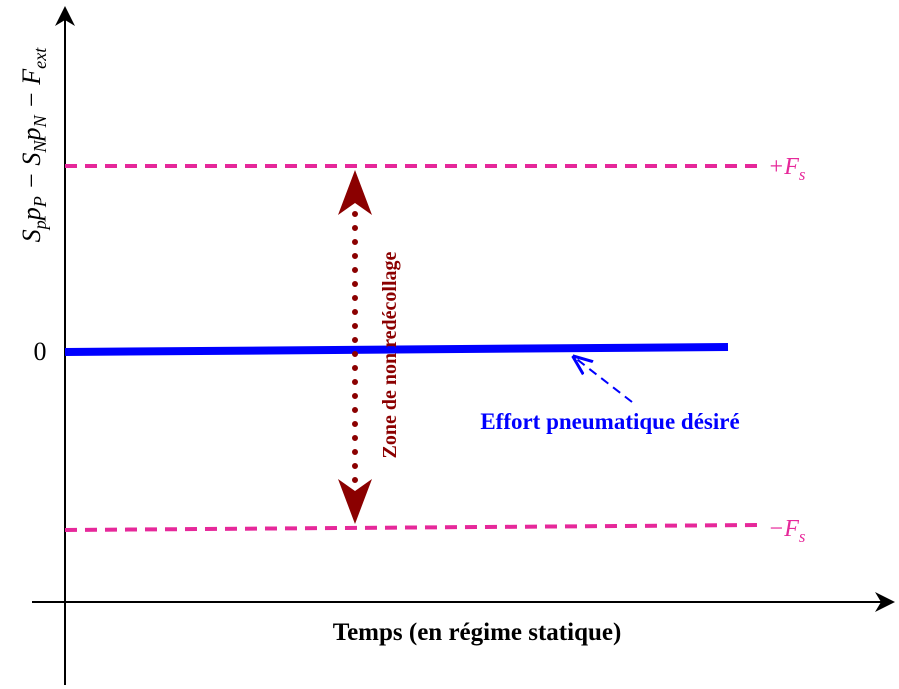 The height and width of the screenshot is (689, 899). What do you see at coordinates (609, 421) in the screenshot?
I see `effort-label: Effort pneumatique désiré` at bounding box center [609, 421].